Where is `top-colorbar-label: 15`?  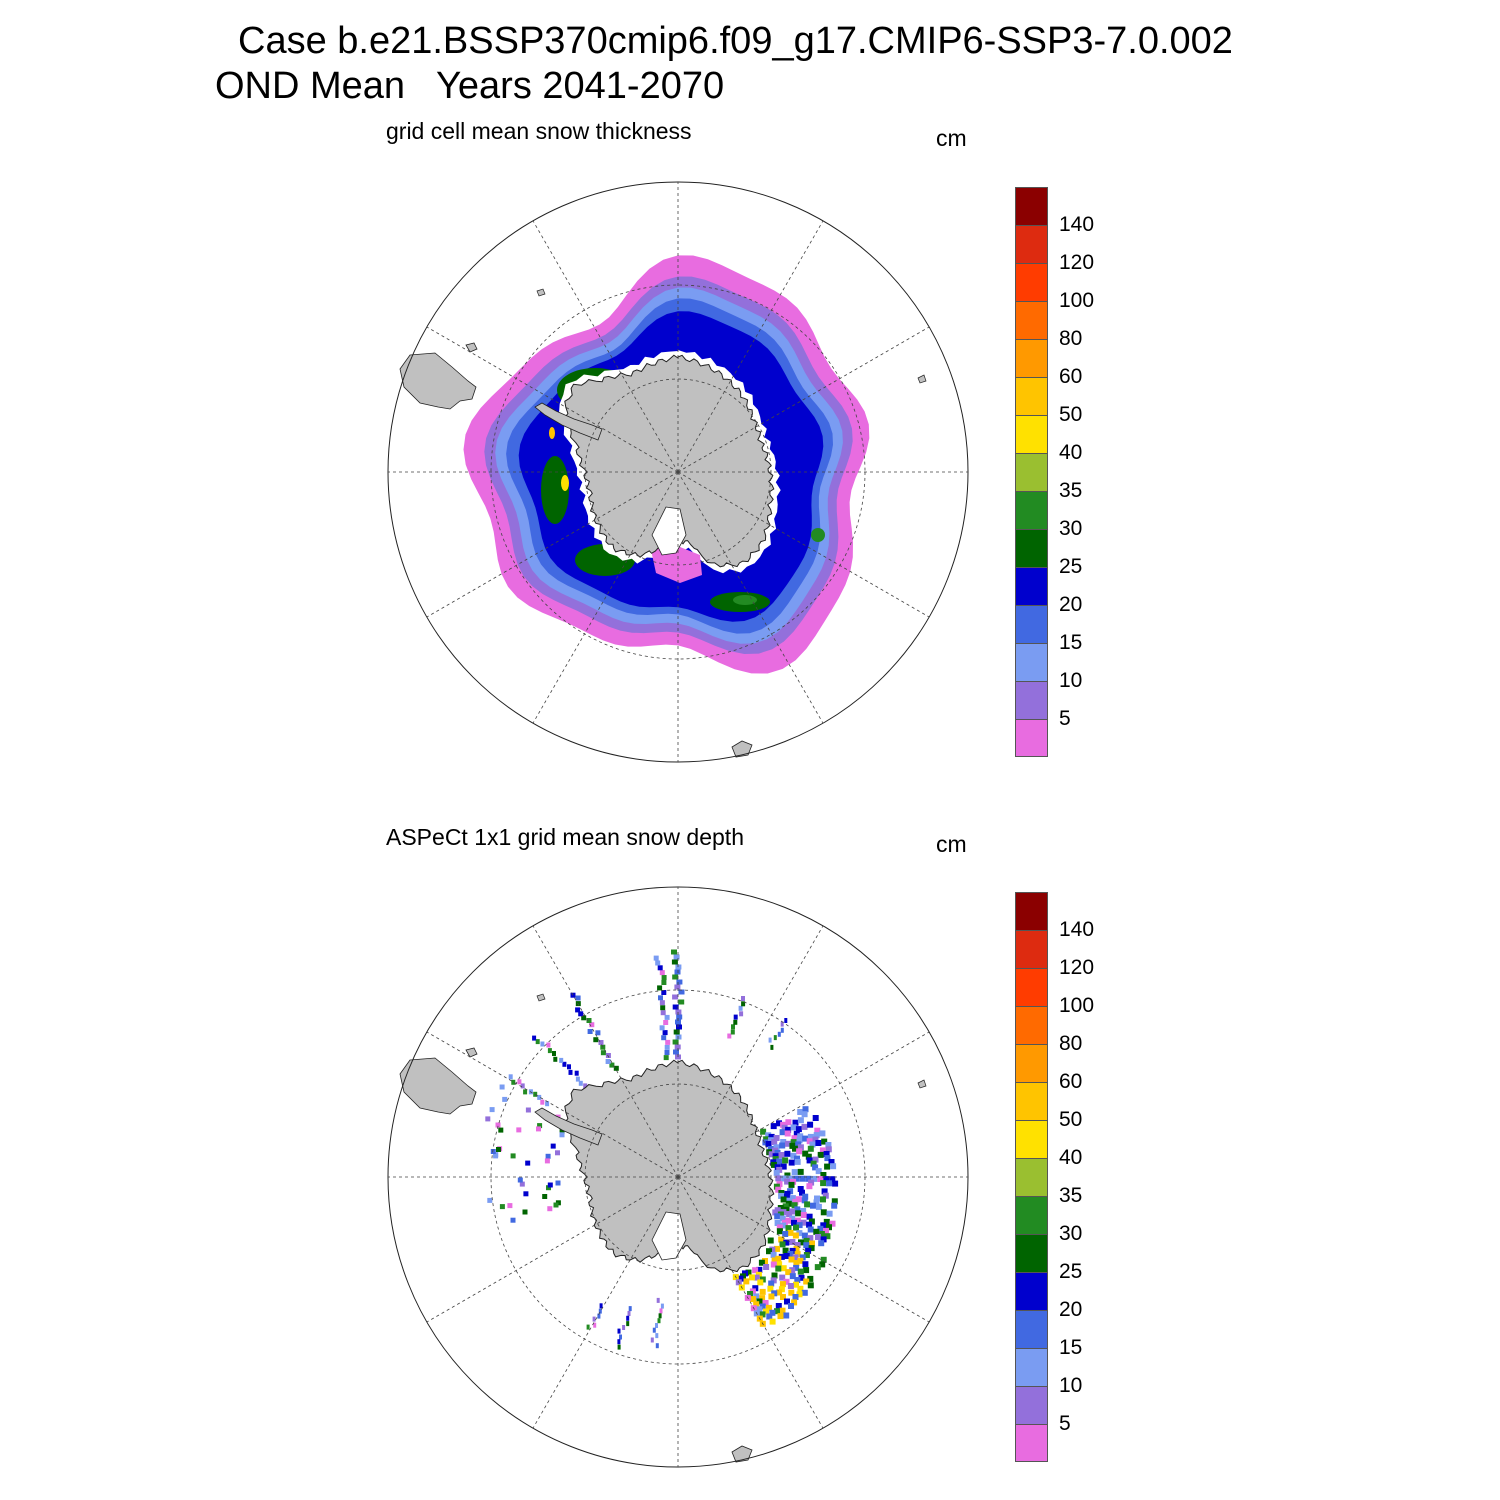 top-colorbar-label: 15 is located at coordinates (1071, 642).